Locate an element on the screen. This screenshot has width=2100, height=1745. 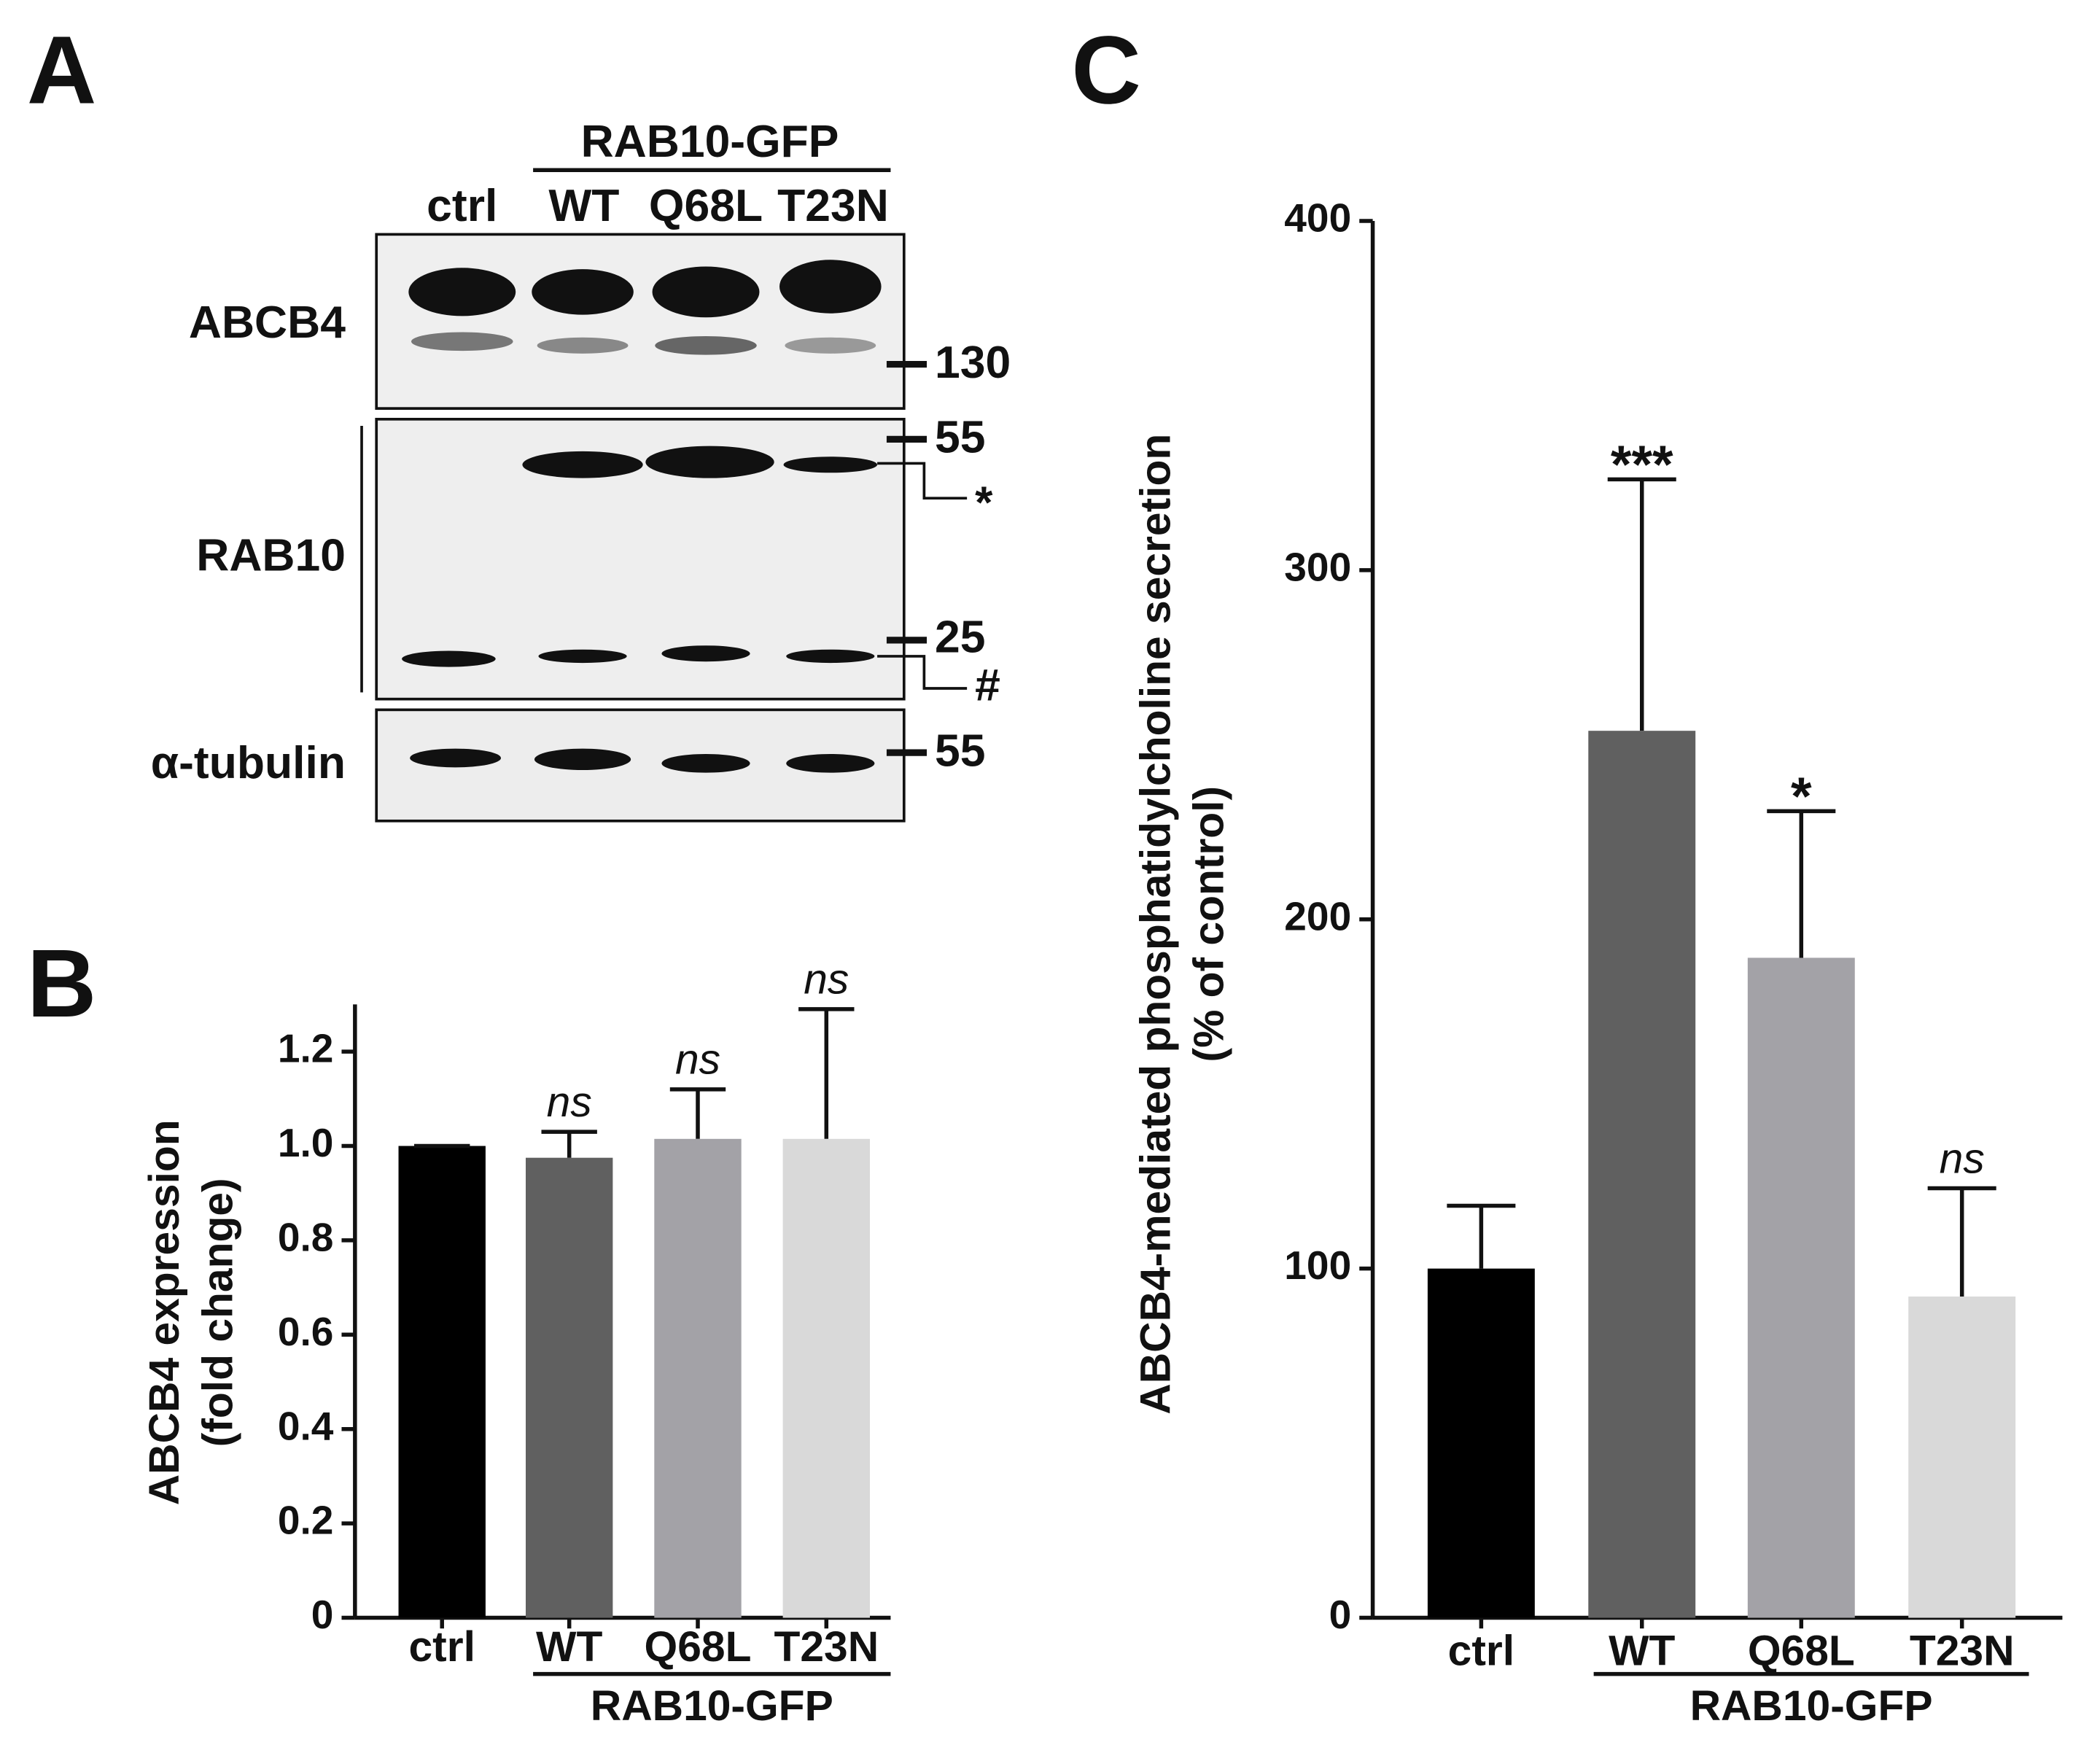
row-label: ABCB4 is located at coordinates (267, 322).